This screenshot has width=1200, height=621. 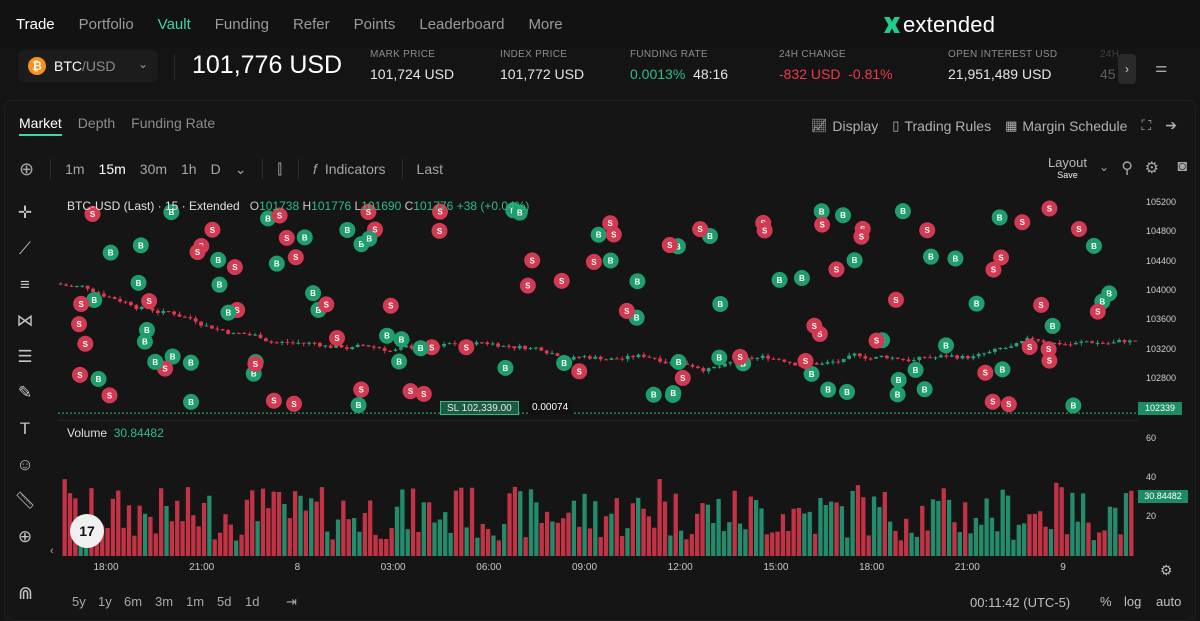 I want to click on nav-vault: Vault, so click(x=174, y=24).